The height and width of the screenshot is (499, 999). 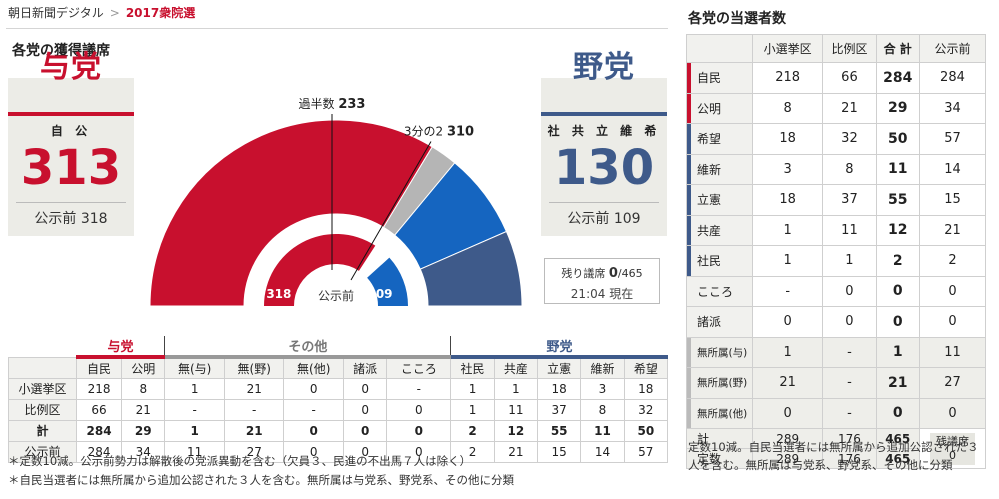 I want to click on winners-sum-cell: 465, so click(x=897, y=458).